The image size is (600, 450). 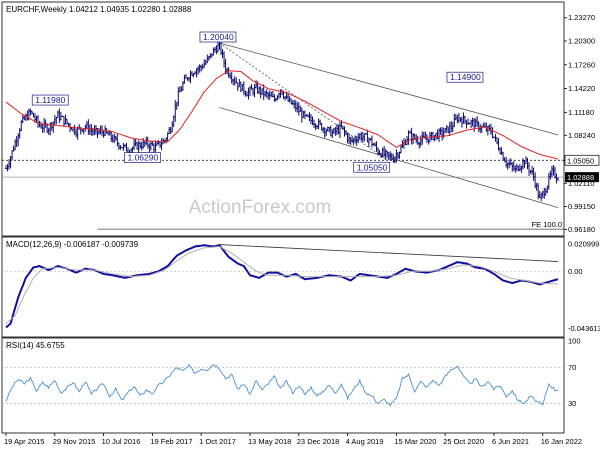 I want to click on price-annotation: 1.20040, so click(x=218, y=37).